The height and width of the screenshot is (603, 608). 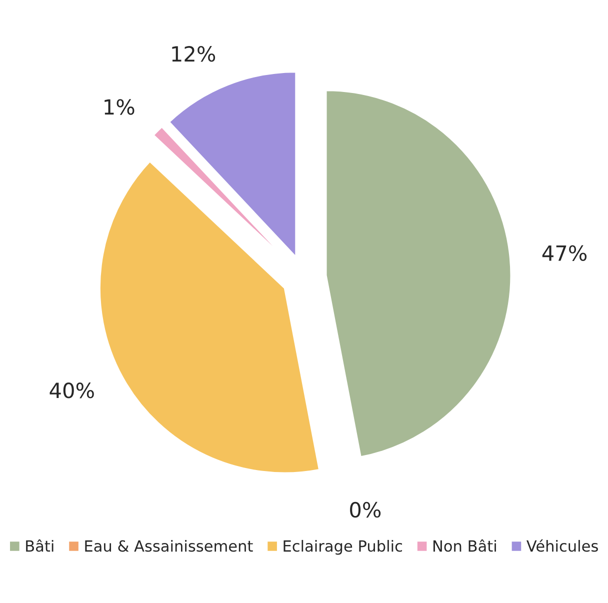 I want to click on data-label: 40%, so click(x=72, y=390).